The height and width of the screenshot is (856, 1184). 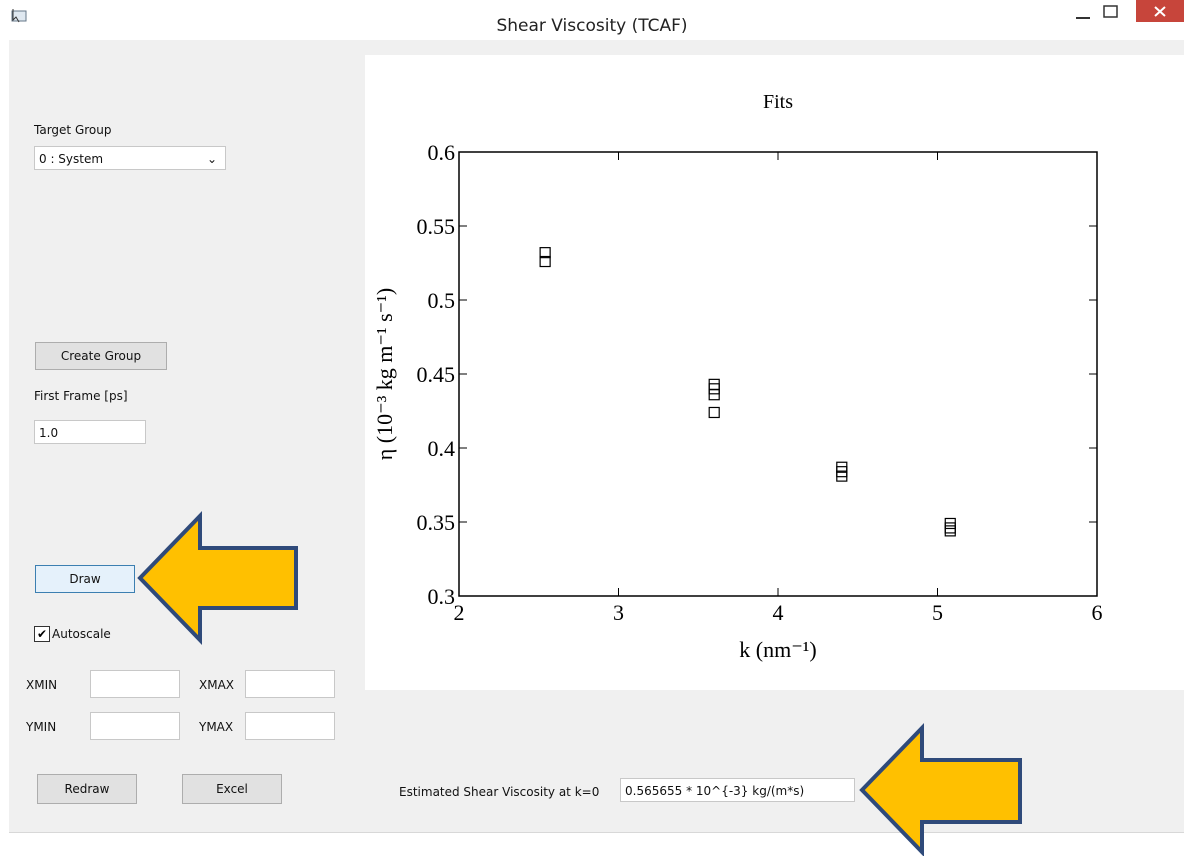 I want to click on x-tick-label: 6, so click(x=1097, y=612).